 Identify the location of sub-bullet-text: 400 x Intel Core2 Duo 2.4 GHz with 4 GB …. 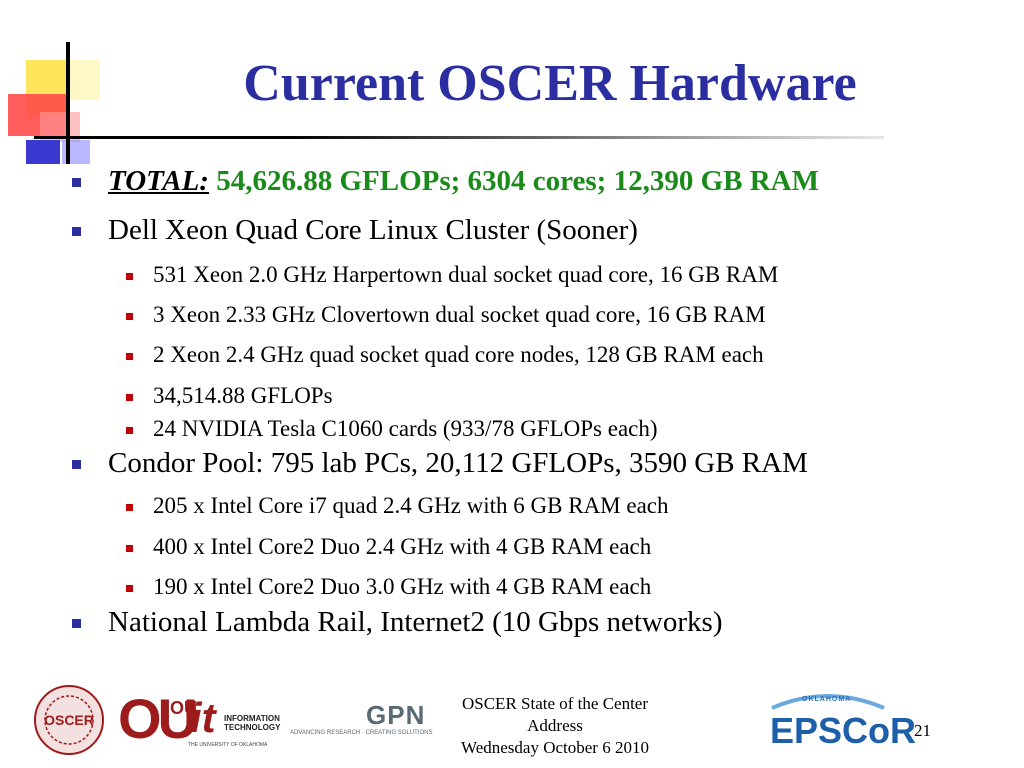
(402, 546).